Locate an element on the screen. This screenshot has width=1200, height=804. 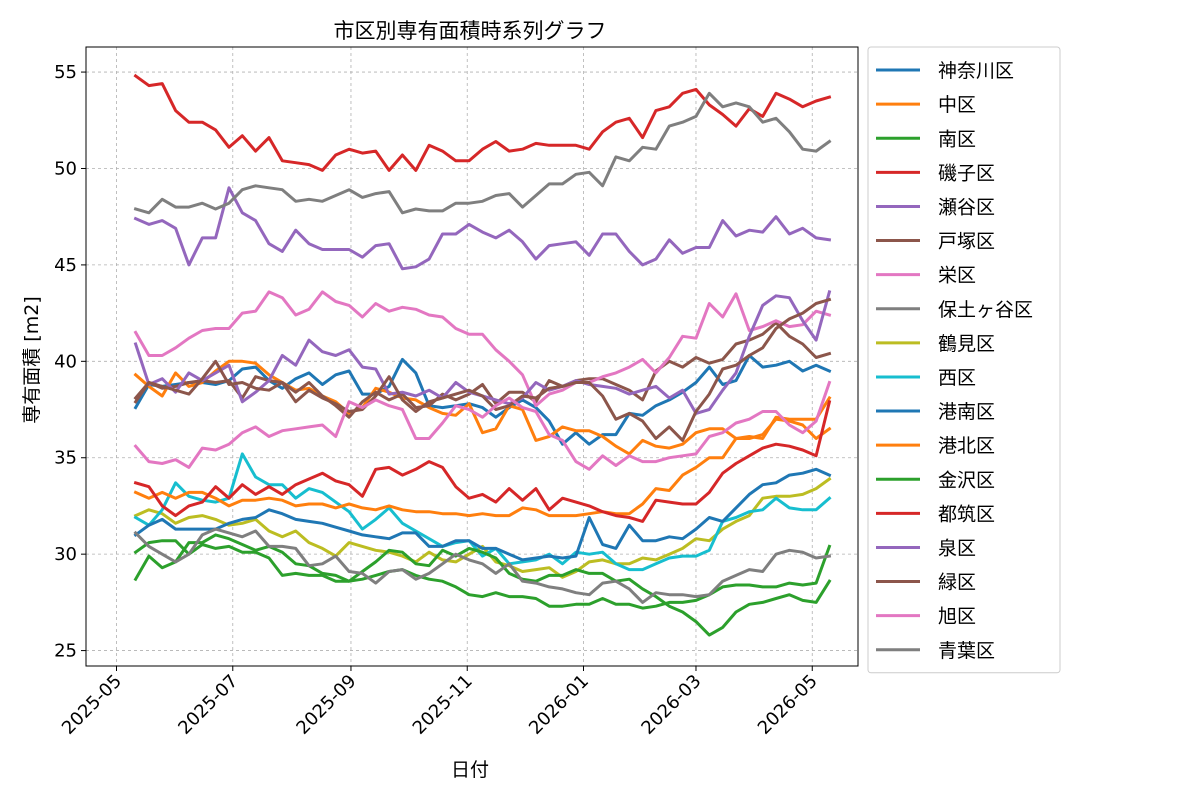
legend-label: 神奈川区 is located at coordinates (976, 71).